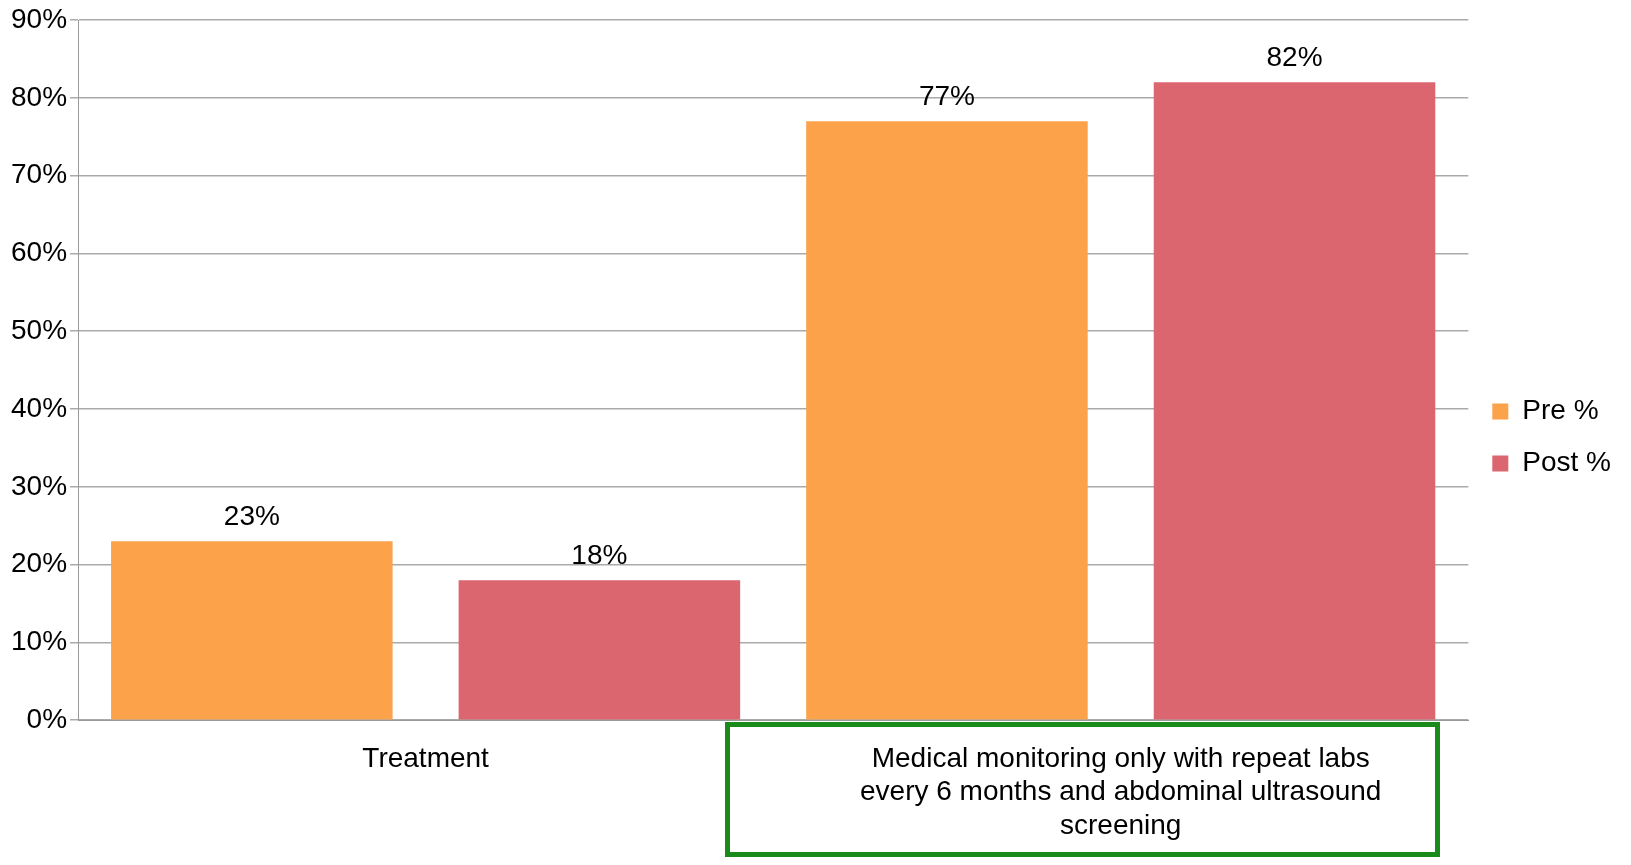 The image size is (1631, 865). What do you see at coordinates (1560, 410) in the screenshot?
I see `legend-label: Pre %` at bounding box center [1560, 410].